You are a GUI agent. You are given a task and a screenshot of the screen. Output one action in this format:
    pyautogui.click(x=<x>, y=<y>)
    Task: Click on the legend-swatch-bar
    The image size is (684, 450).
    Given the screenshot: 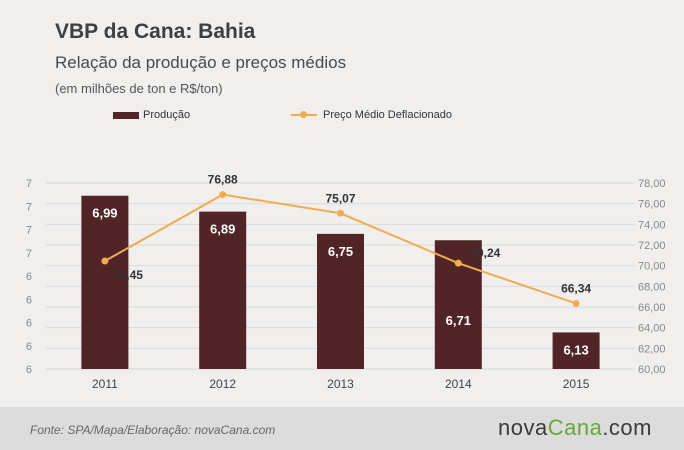 What is the action you would take?
    pyautogui.click(x=126, y=115)
    